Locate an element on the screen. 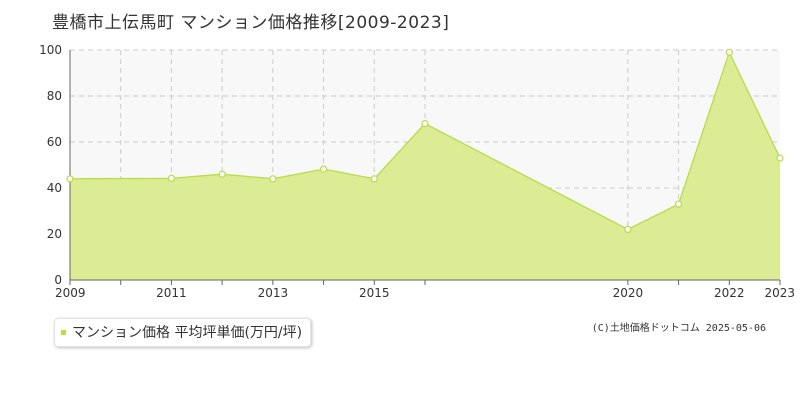 This screenshot has width=800, height=400. x-tick-label: 2015 is located at coordinates (374, 293).